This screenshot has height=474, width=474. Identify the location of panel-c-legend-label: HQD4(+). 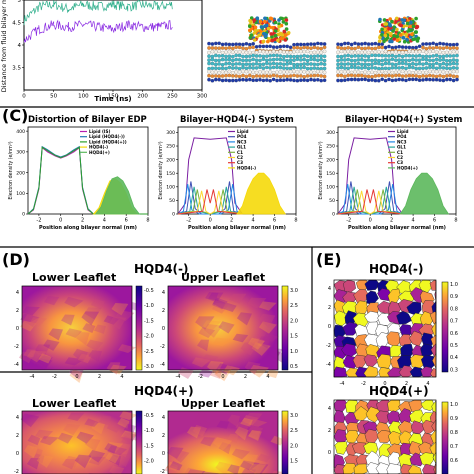
(99, 152).